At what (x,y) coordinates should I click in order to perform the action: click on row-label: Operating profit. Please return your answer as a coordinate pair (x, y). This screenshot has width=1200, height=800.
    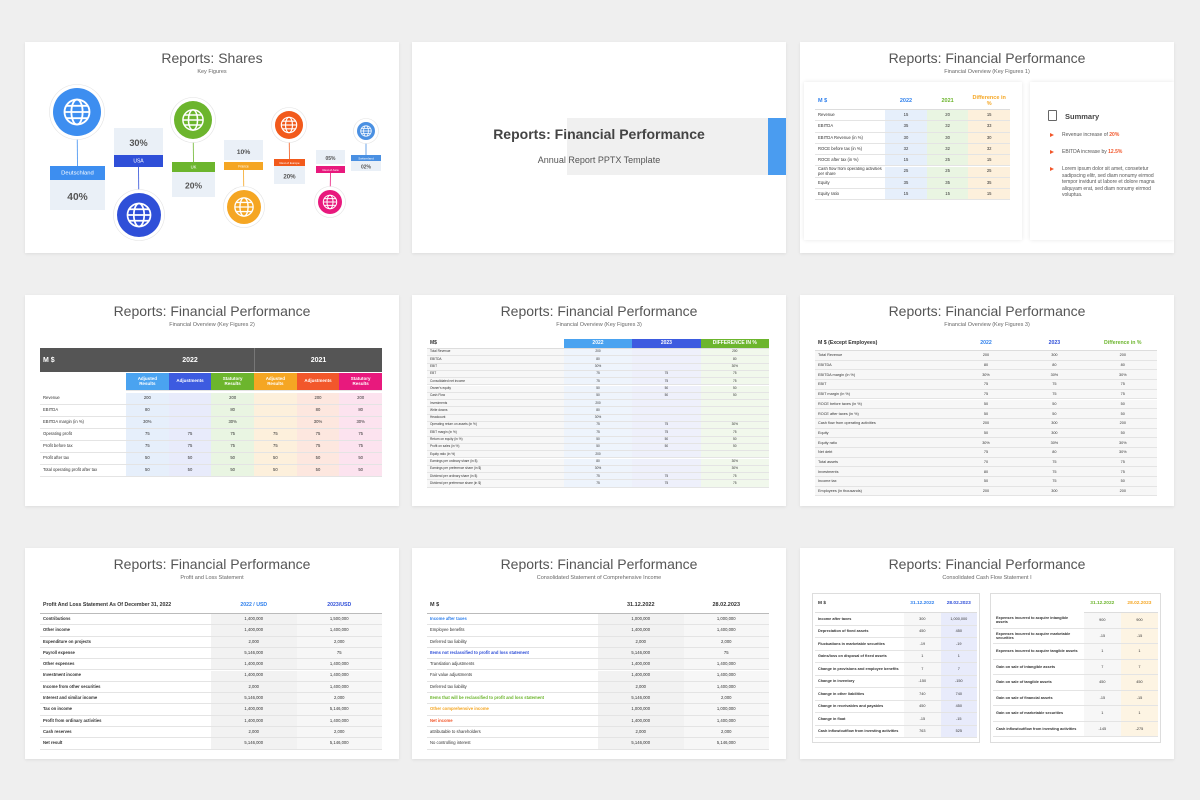
    Looking at the image, I should click on (83, 435).